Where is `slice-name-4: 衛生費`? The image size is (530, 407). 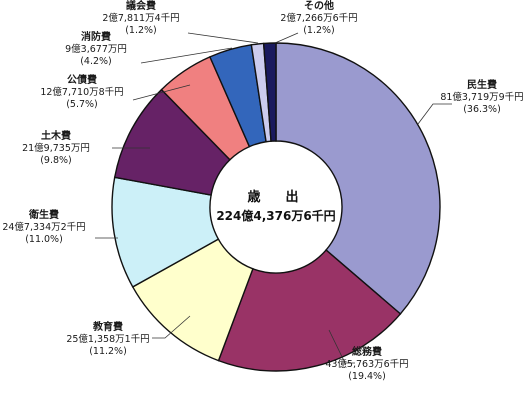 slice-name-4: 衛生費 is located at coordinates (43, 214).